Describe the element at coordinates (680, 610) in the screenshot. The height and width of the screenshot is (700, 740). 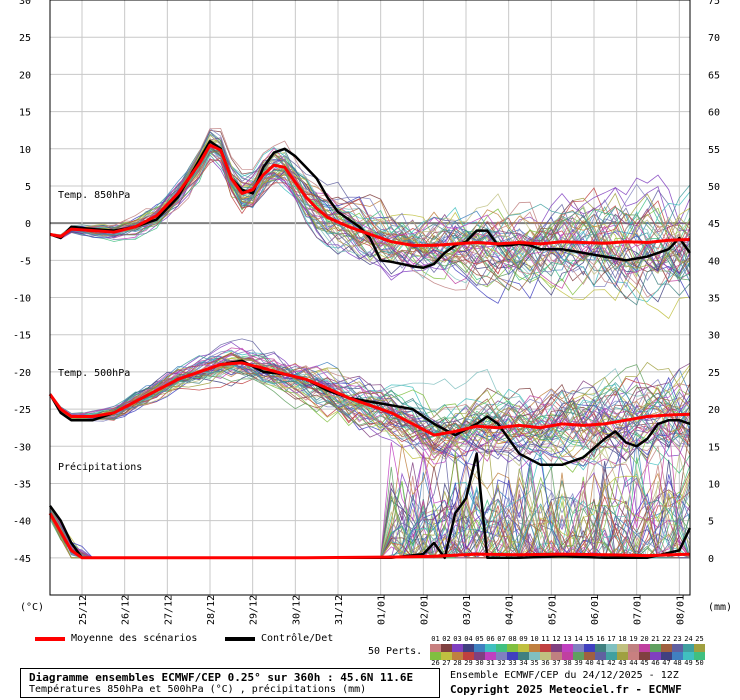
I see `x-tick-label: 08/01` at that location.